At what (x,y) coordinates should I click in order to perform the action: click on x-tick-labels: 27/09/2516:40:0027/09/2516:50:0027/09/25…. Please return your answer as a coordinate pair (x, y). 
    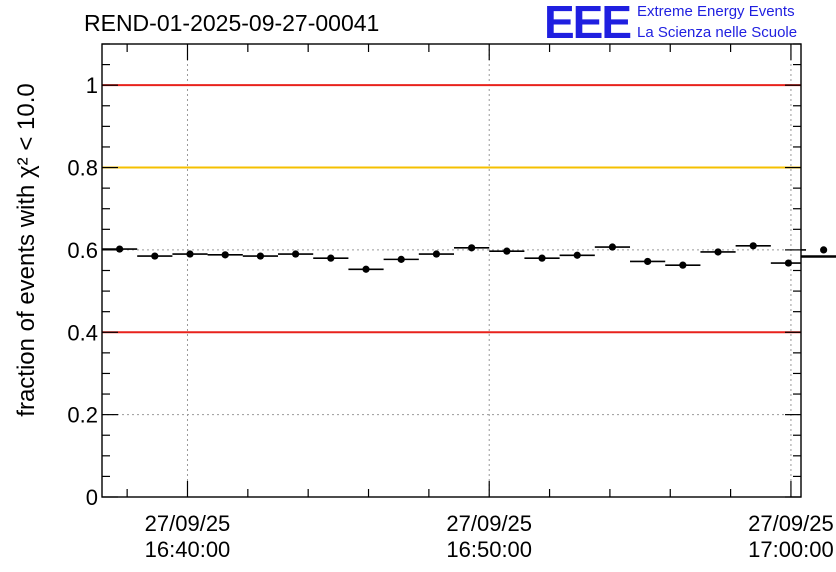
    Looking at the image, I should click on (489, 536).